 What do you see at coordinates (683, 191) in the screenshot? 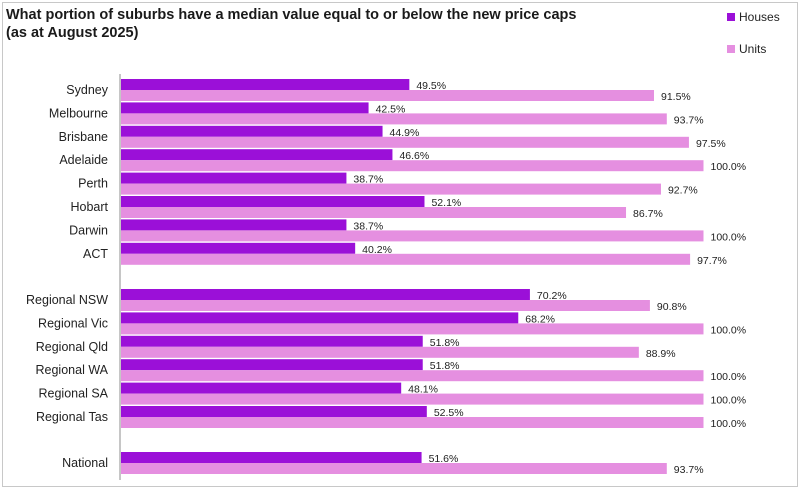
I see `data-label-units-perth: 92.7%` at bounding box center [683, 191].